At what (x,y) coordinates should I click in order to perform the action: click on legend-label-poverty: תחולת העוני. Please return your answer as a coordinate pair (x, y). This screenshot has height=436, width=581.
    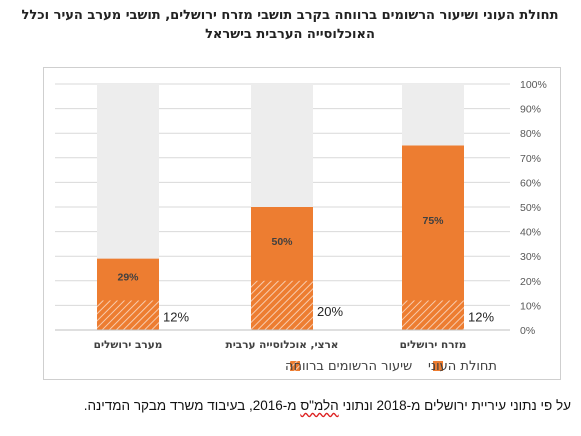
    Looking at the image, I should click on (462, 366).